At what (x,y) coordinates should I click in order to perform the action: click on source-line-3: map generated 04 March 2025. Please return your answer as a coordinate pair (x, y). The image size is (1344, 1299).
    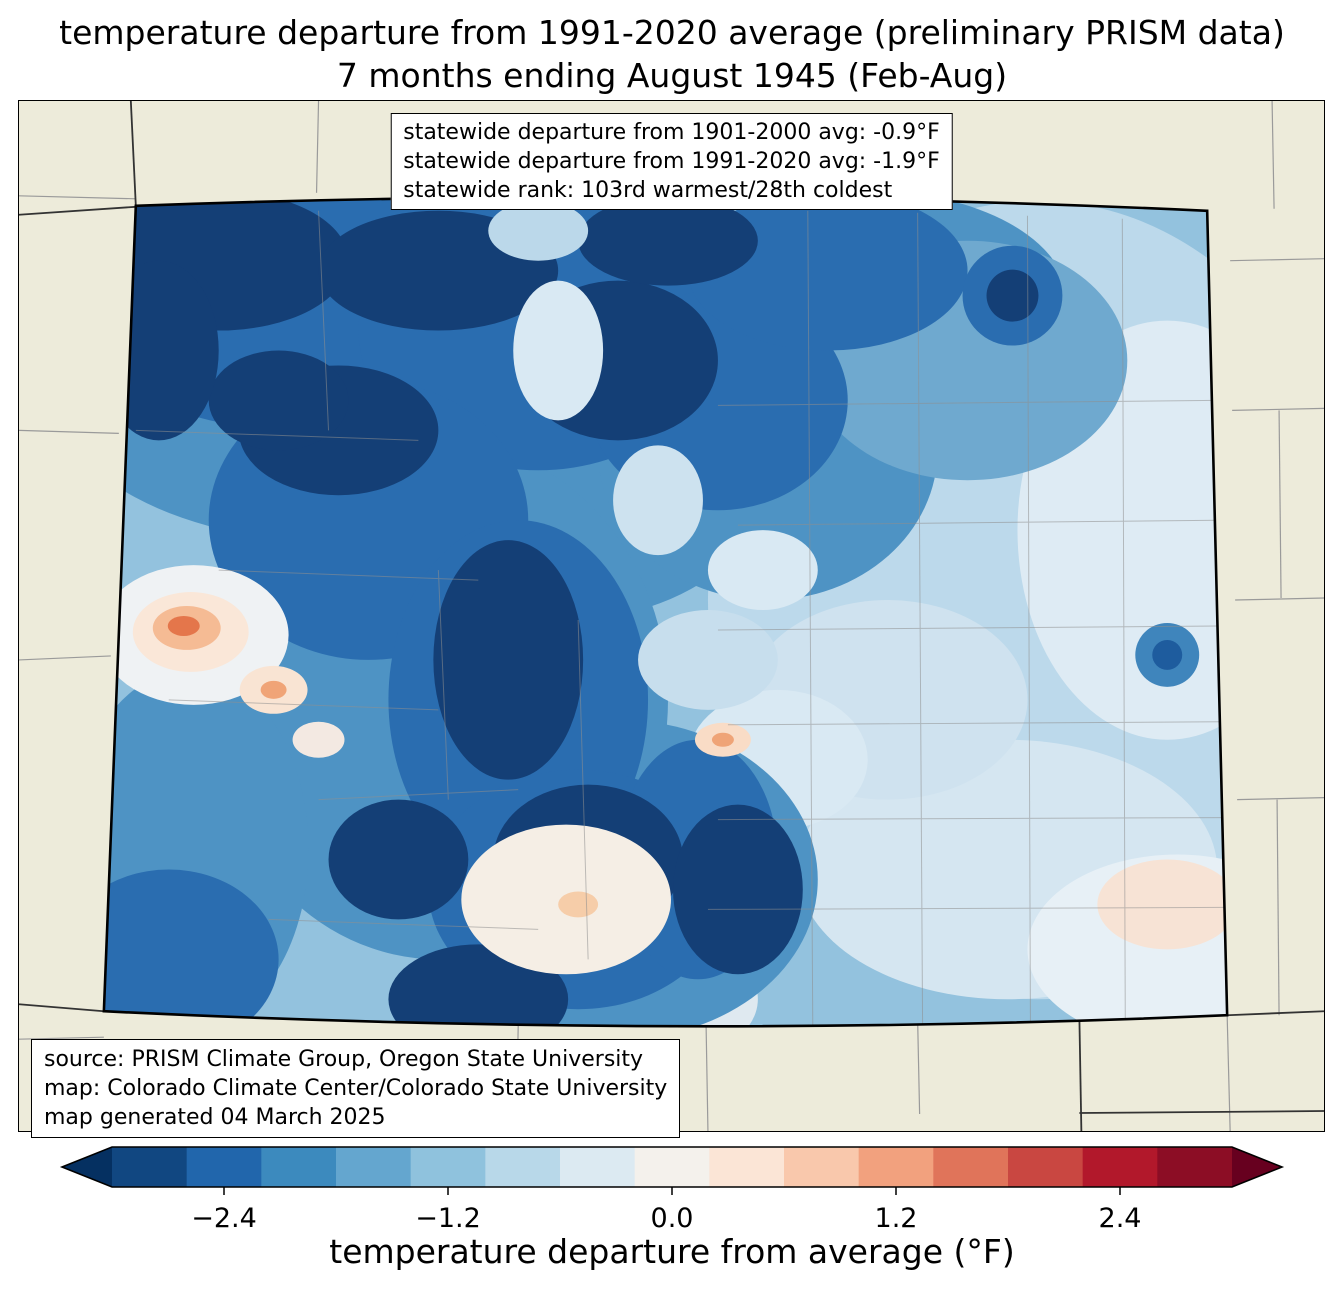
    Looking at the image, I should click on (215, 1118).